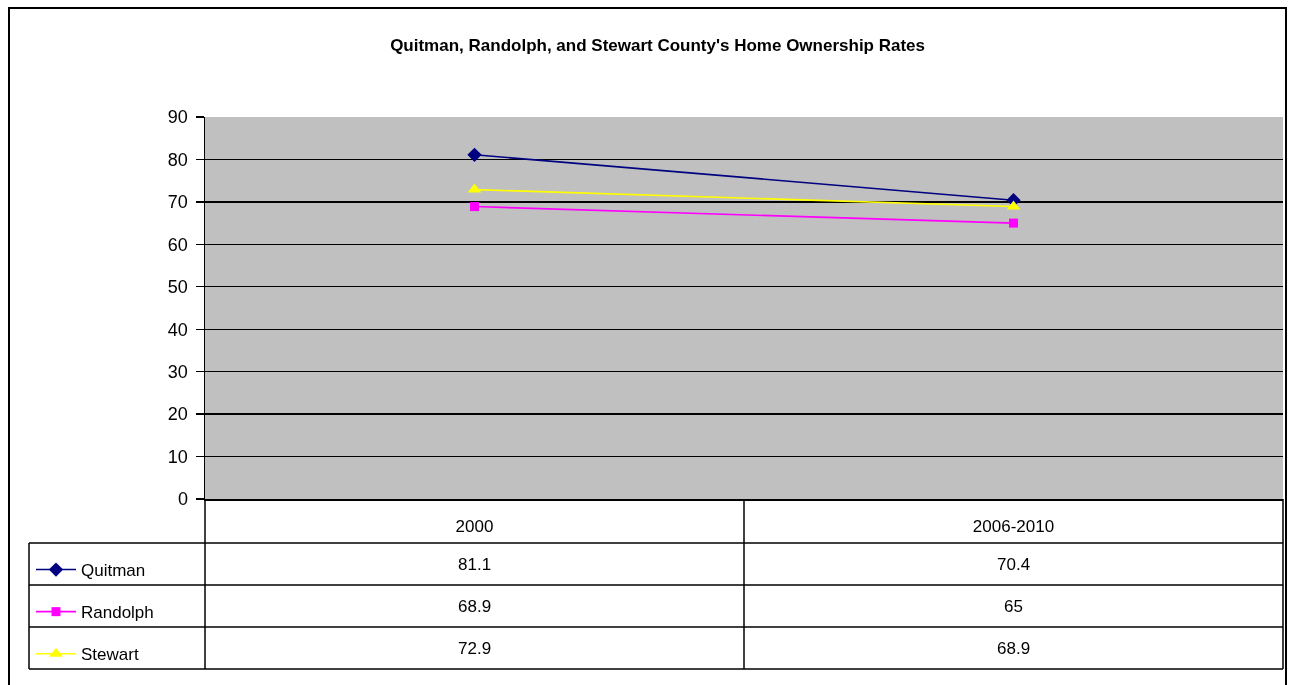 Image resolution: width=1297 pixels, height=685 pixels. What do you see at coordinates (110, 655) in the screenshot?
I see `legend-label: Stewart` at bounding box center [110, 655].